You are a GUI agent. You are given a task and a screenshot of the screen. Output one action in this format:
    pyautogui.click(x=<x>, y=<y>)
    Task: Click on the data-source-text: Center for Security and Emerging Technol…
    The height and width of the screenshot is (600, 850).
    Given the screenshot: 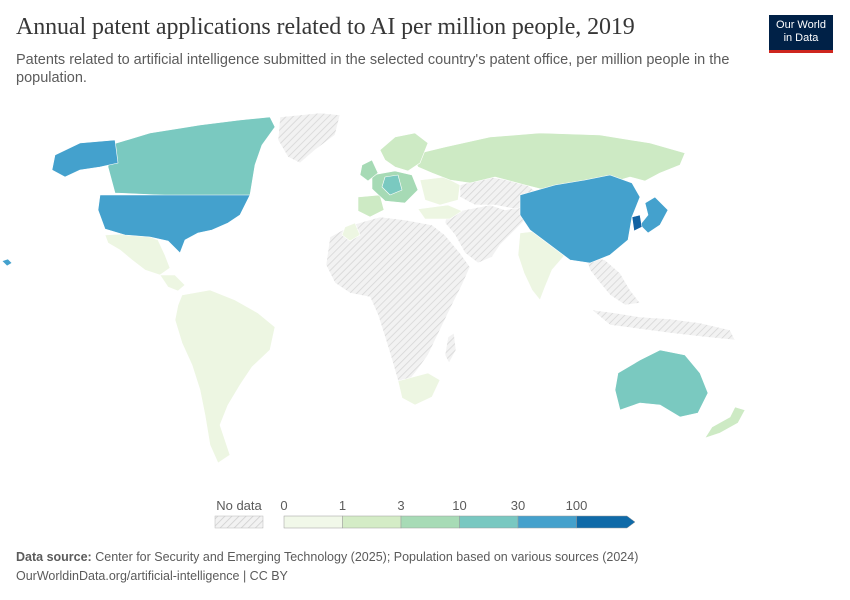 What is the action you would take?
    pyautogui.click(x=367, y=557)
    